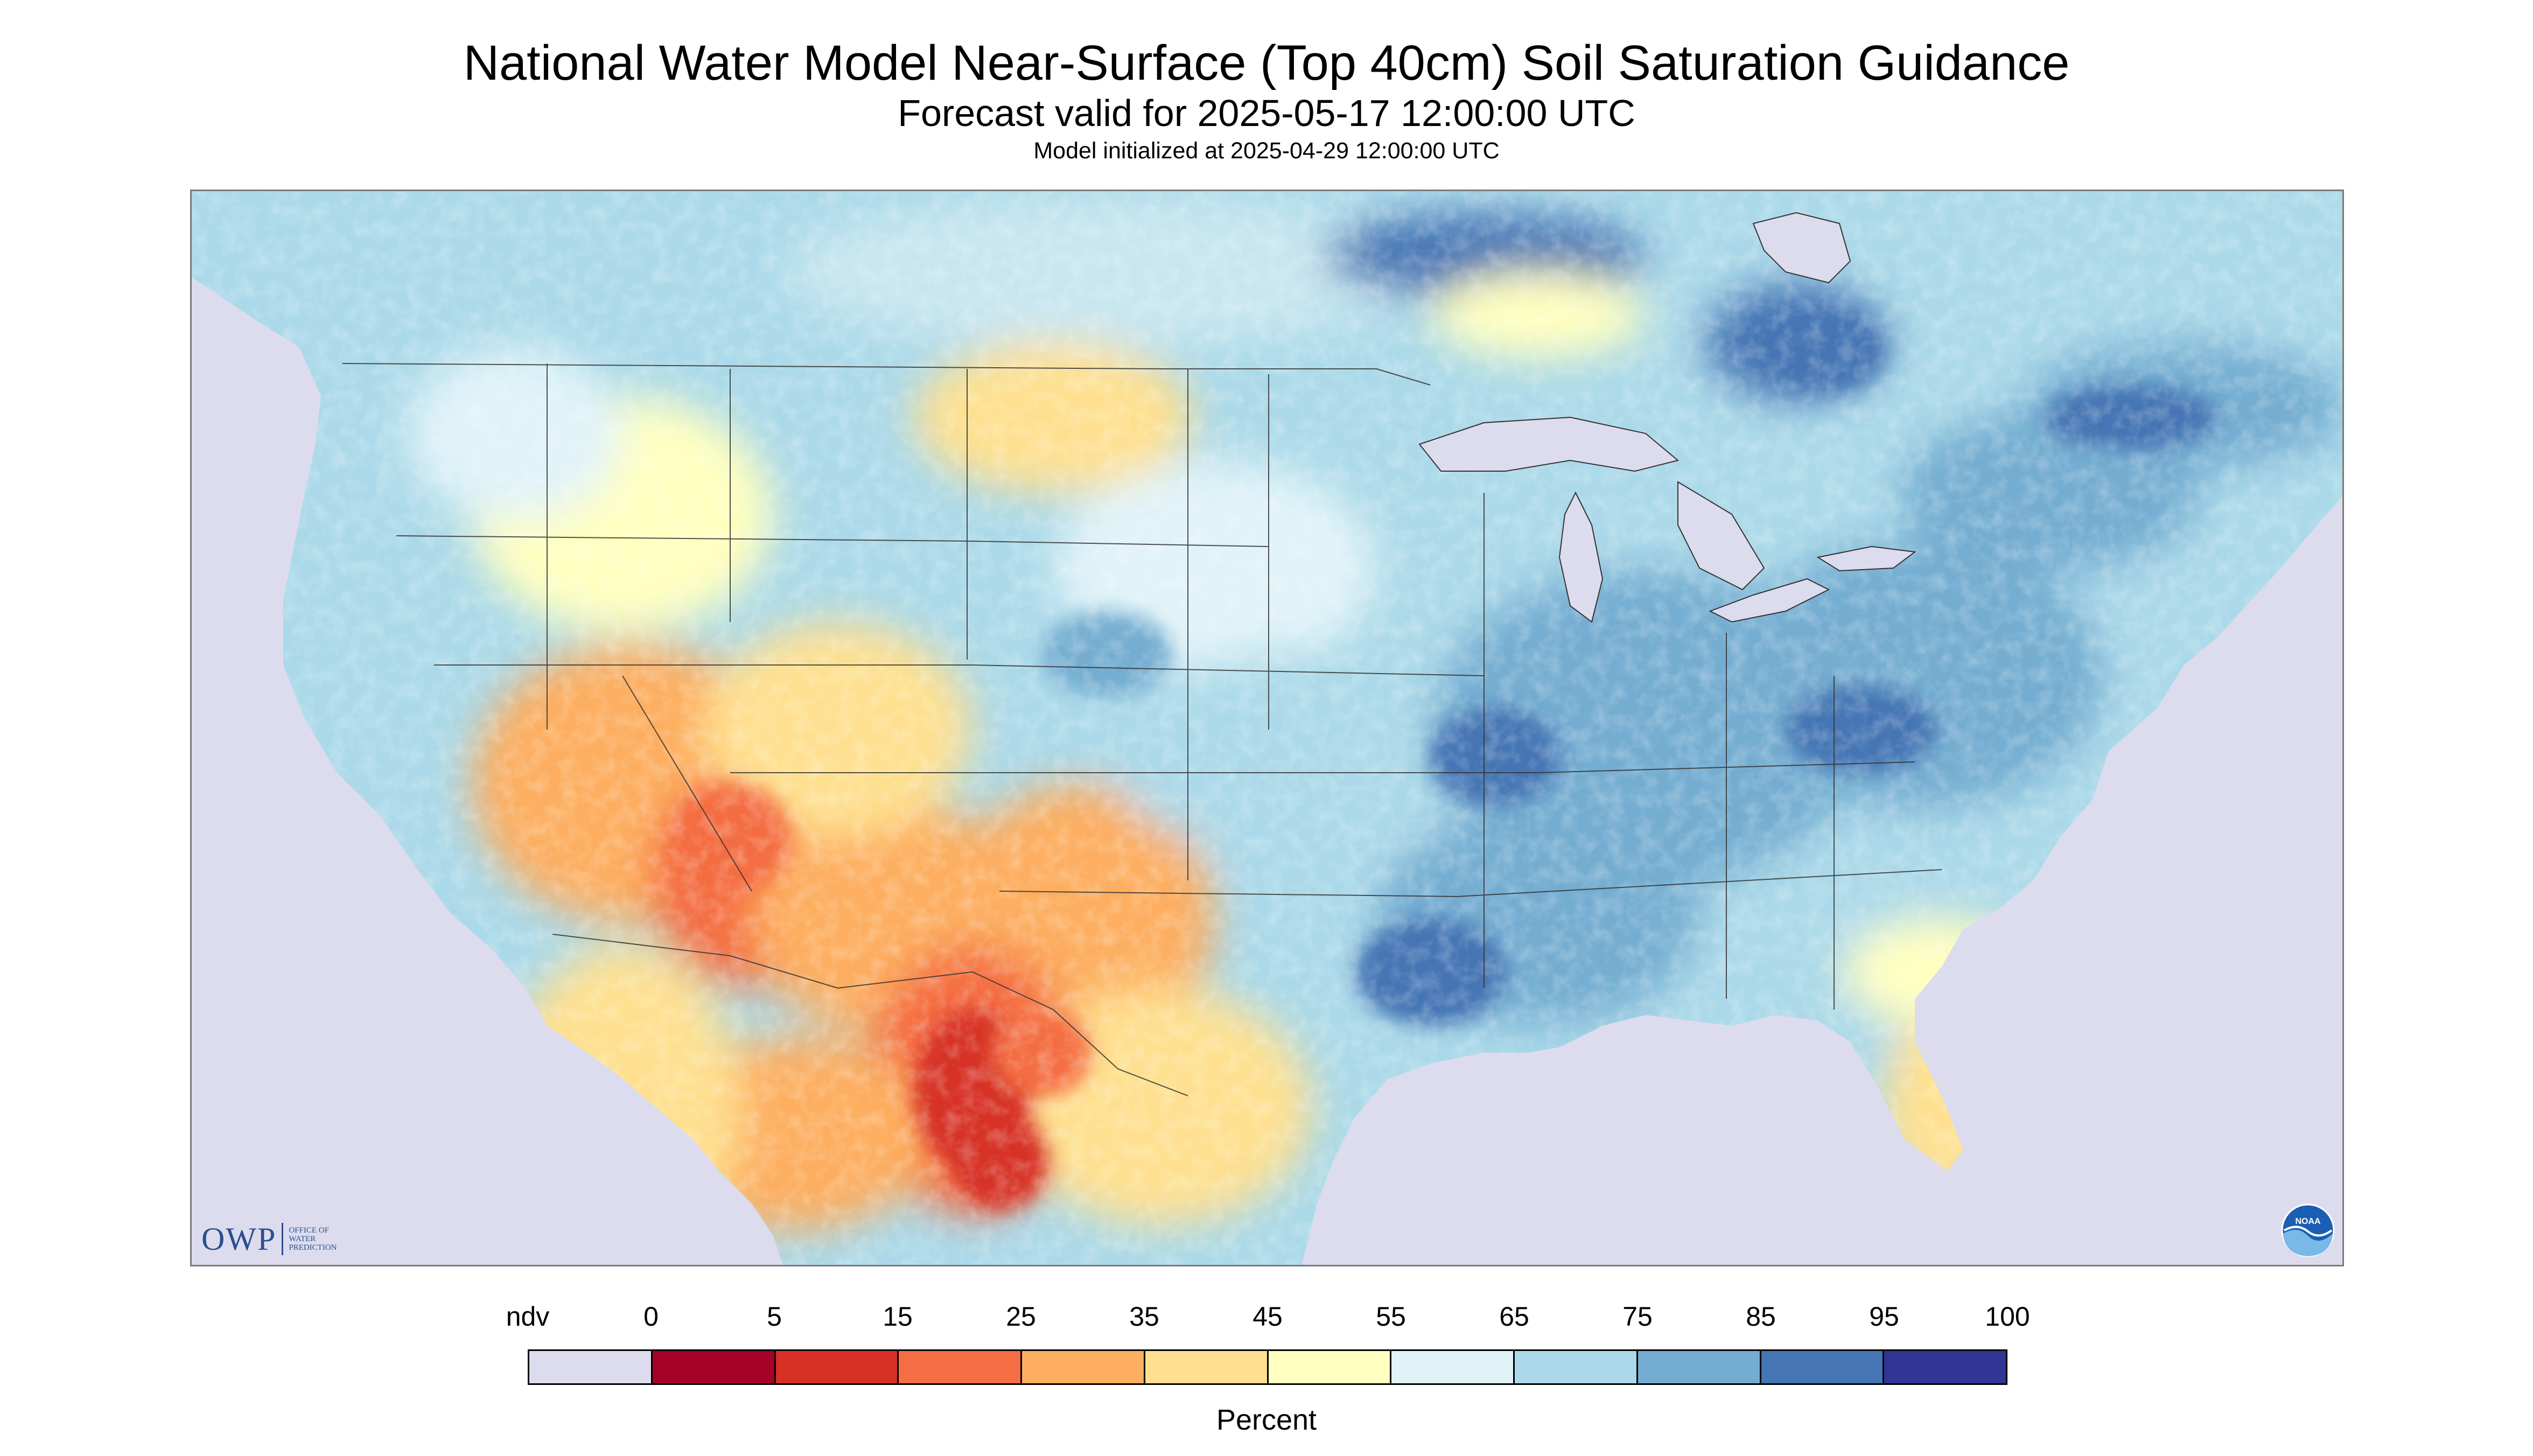 The height and width of the screenshot is (1456, 2533). What do you see at coordinates (1144, 1316) in the screenshot?
I see `legend-tick-label: 35` at bounding box center [1144, 1316].